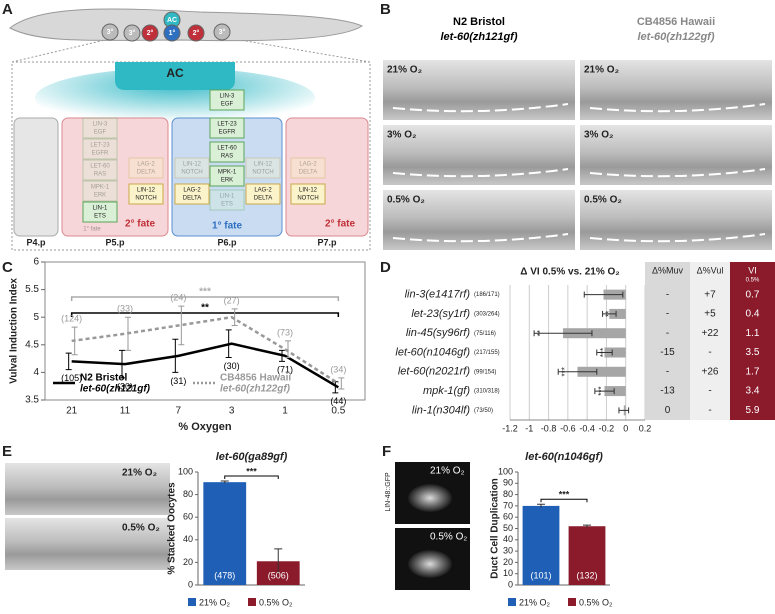 The height and width of the screenshot is (614, 775). I want to click on n-label: (99/154), so click(485, 372).